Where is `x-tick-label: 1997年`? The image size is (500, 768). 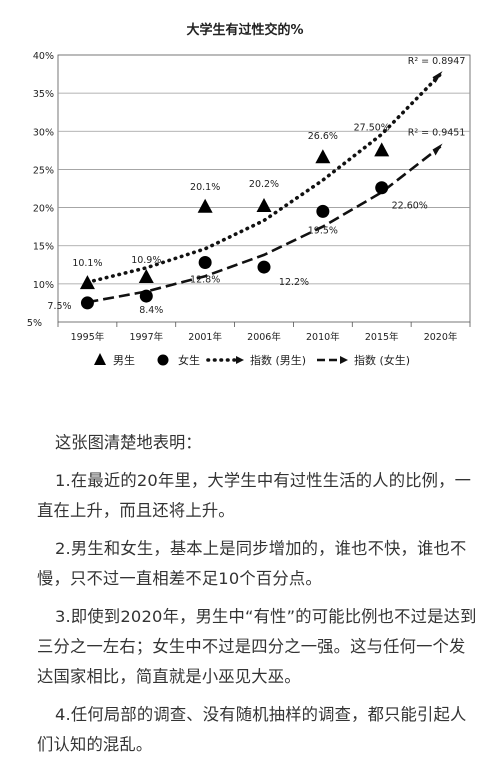 x-tick-label: 1997年 is located at coordinates (146, 337).